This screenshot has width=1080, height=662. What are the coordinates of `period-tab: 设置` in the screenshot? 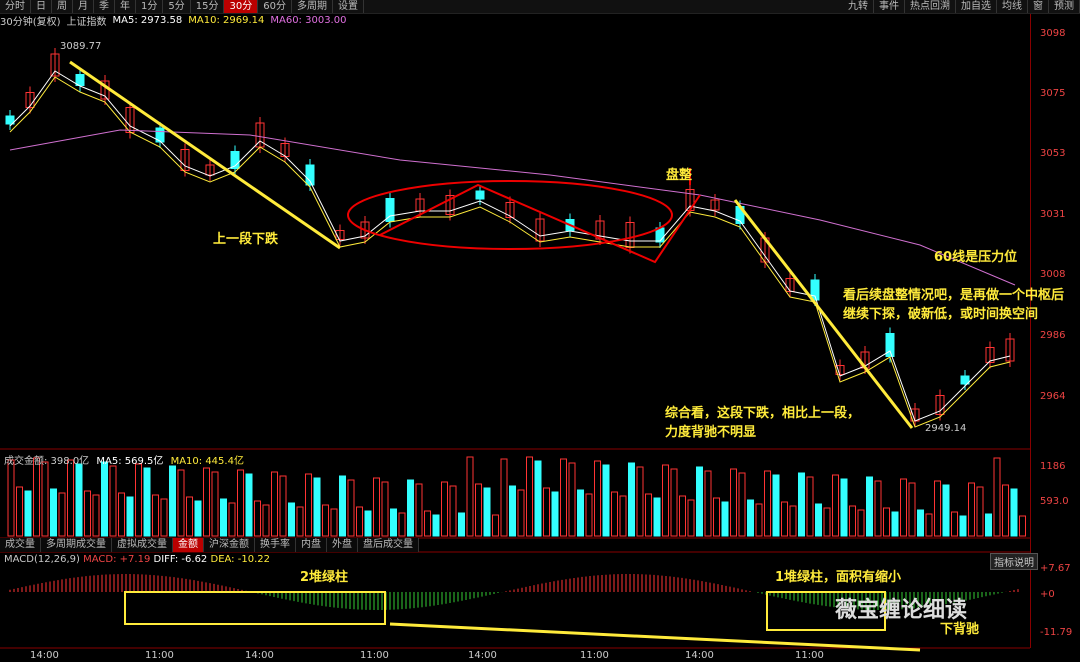 It's located at (348, 6).